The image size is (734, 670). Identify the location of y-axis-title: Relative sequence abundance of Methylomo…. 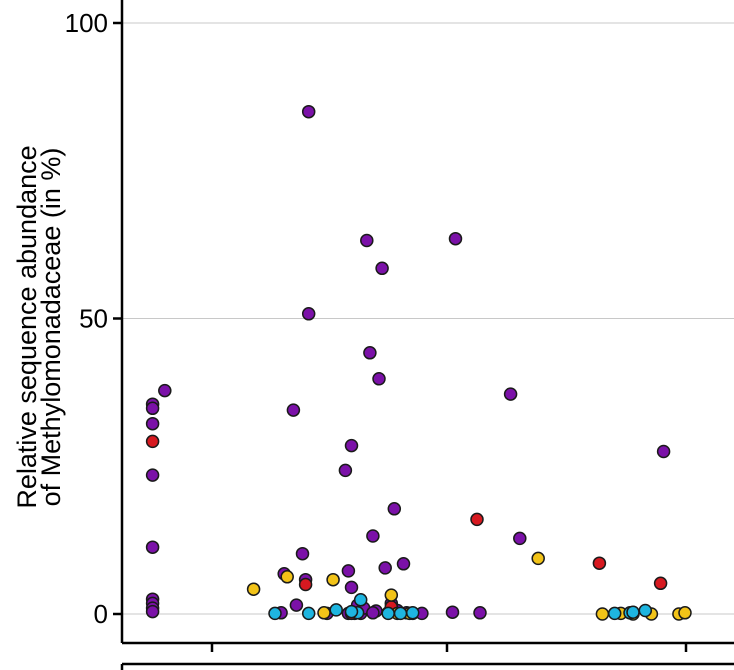
(39, 326).